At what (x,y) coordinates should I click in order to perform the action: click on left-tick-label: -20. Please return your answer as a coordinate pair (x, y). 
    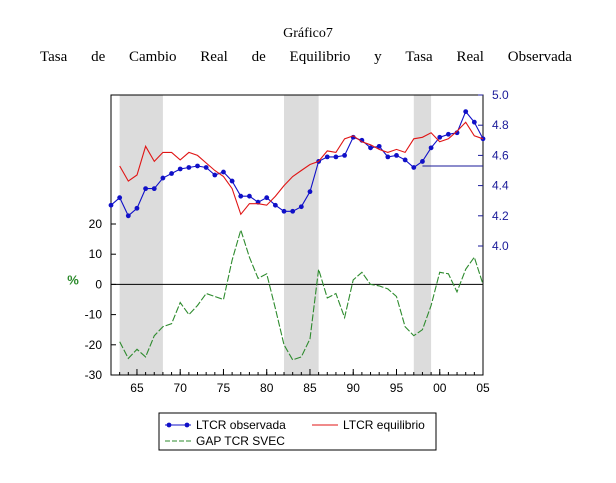
    Looking at the image, I should click on (94, 345).